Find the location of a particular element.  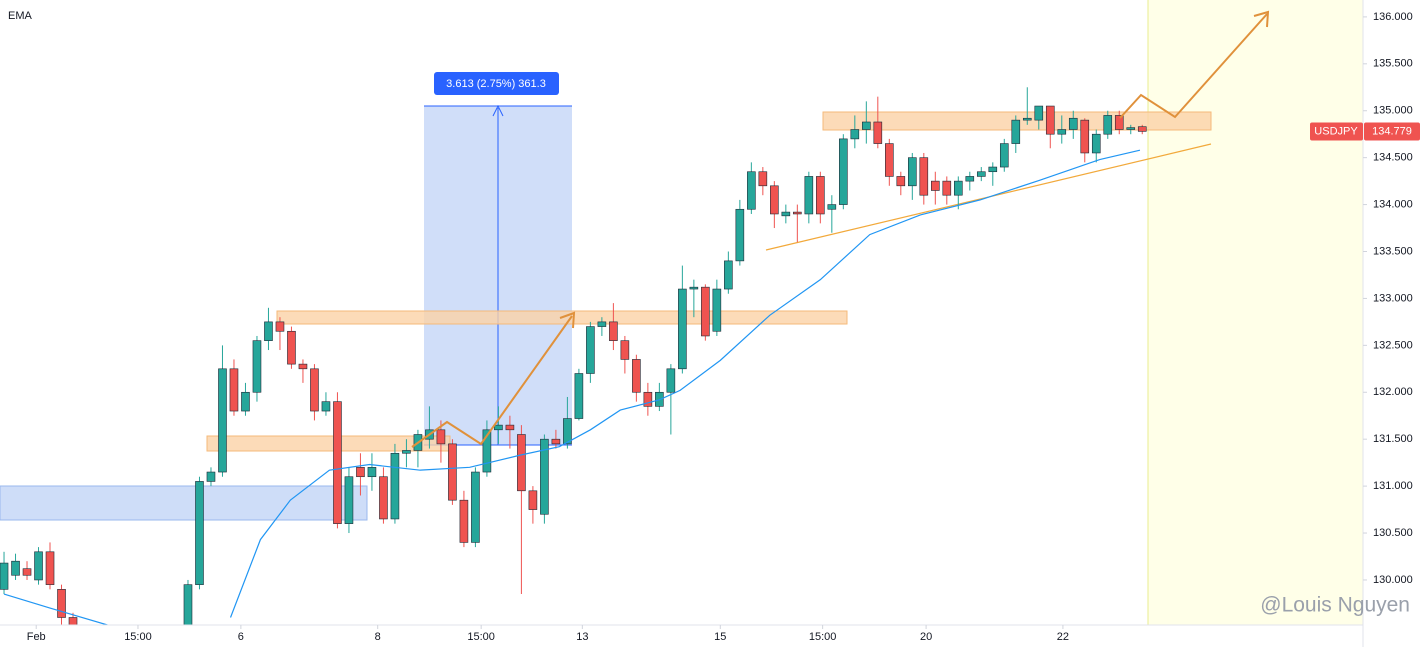

y-tick-label: 132.000 is located at coordinates (1393, 392).